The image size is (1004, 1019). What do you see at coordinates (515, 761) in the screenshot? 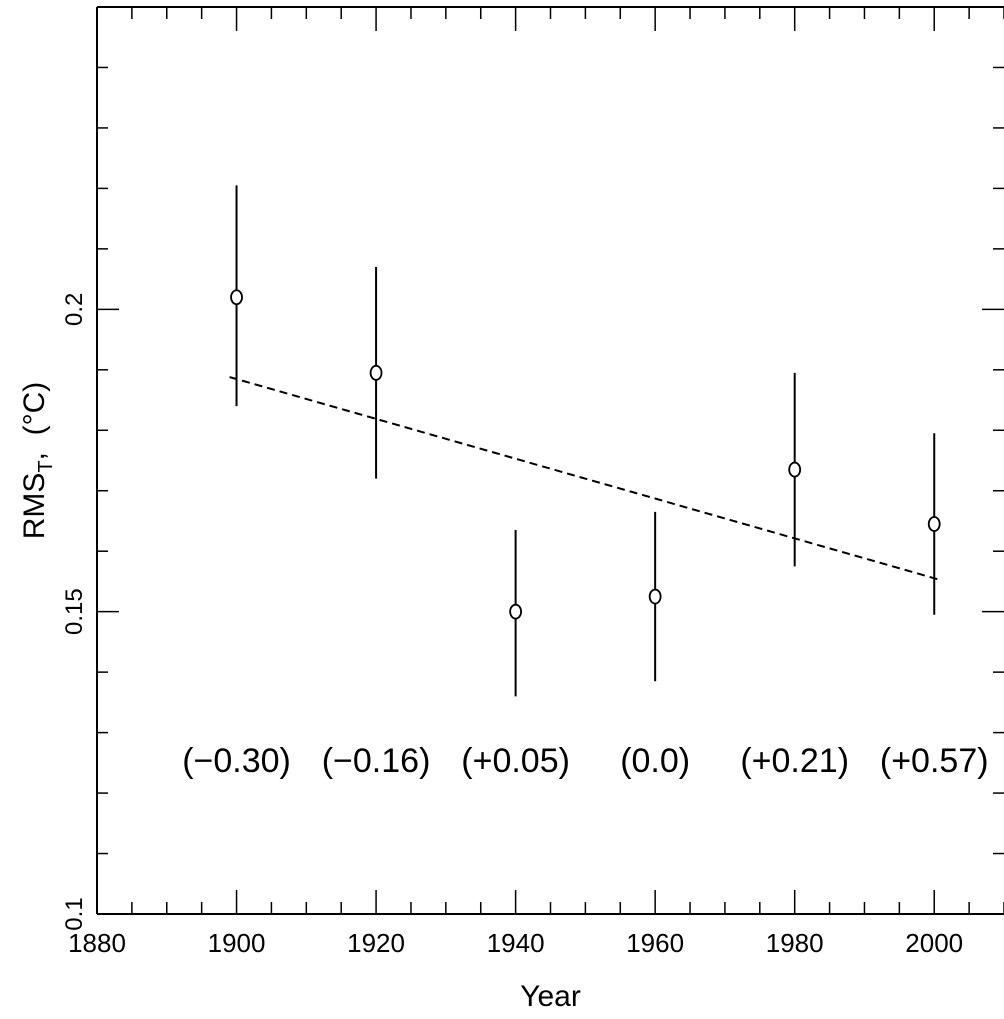
I see `value-annotation: (+0.05)` at bounding box center [515, 761].